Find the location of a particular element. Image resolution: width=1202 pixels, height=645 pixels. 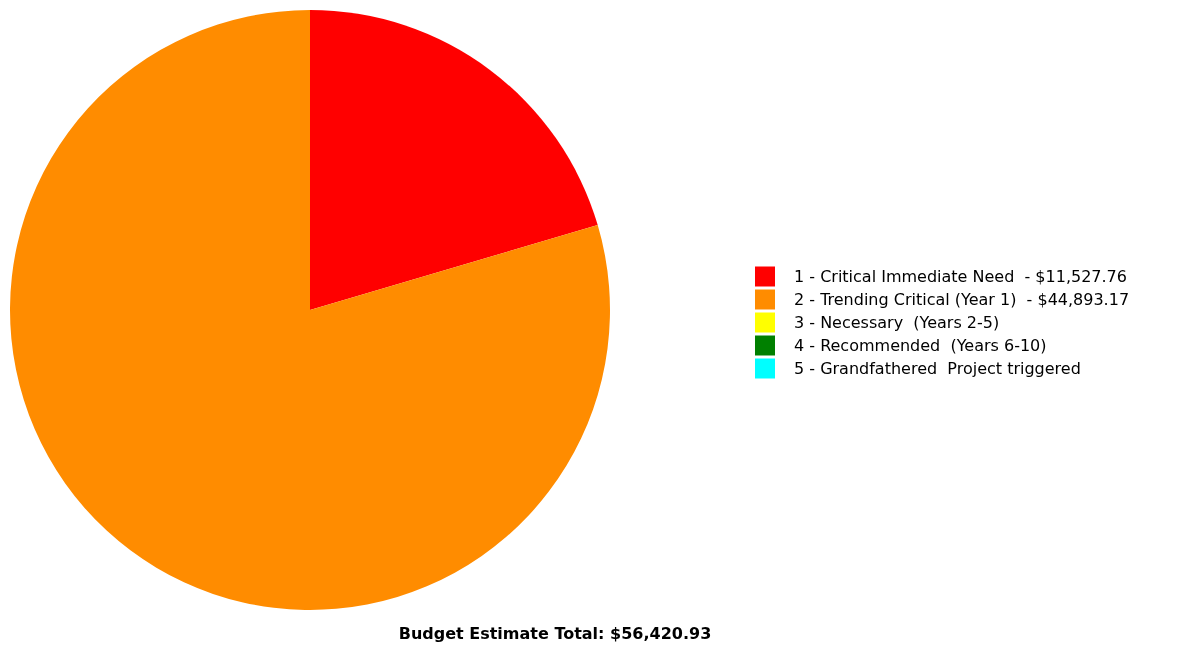

legend-label: 3 - Necessary (Years 2-5) is located at coordinates (897, 322).